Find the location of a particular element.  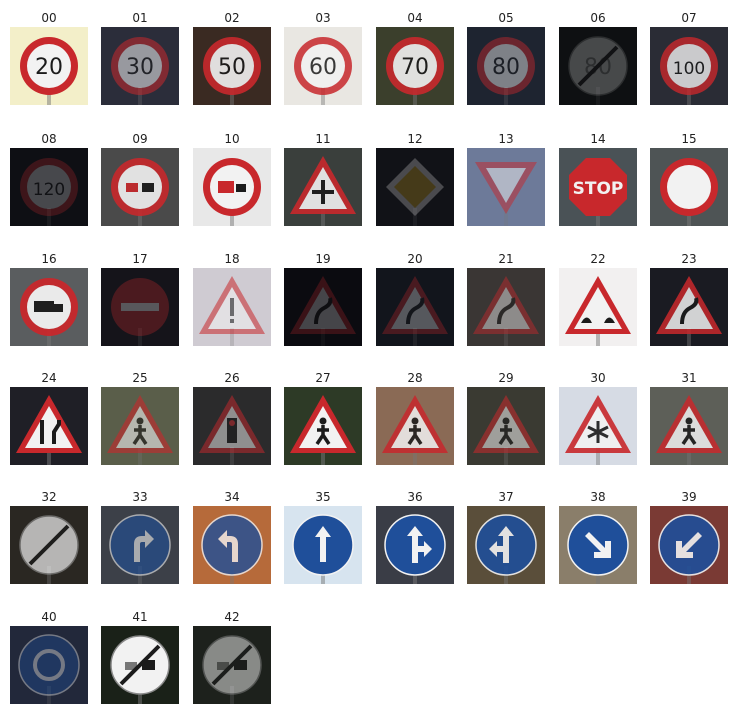

class-id-label: 15 is located at coordinates (689, 139).